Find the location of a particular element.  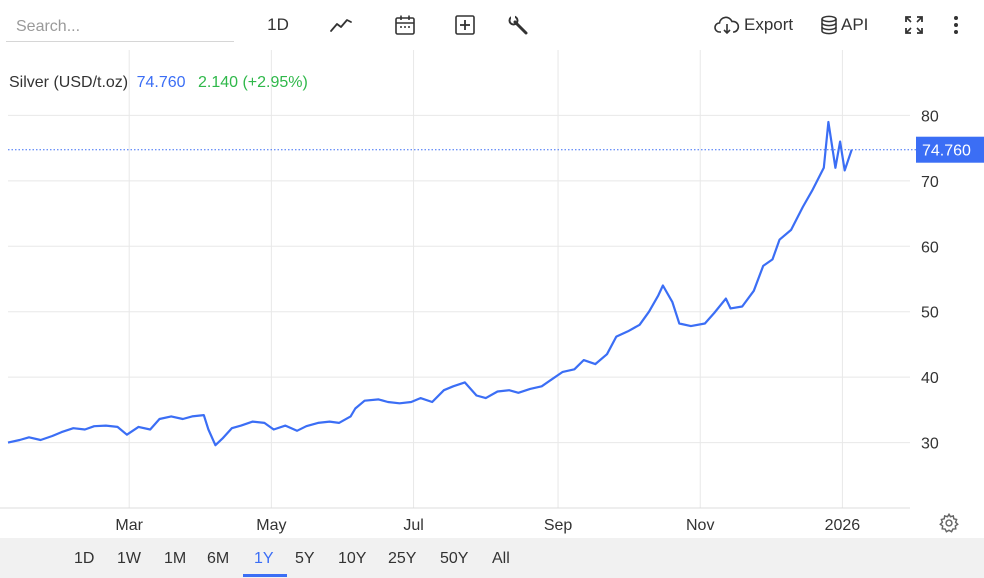

range-50y: 50Y is located at coordinates (454, 558).